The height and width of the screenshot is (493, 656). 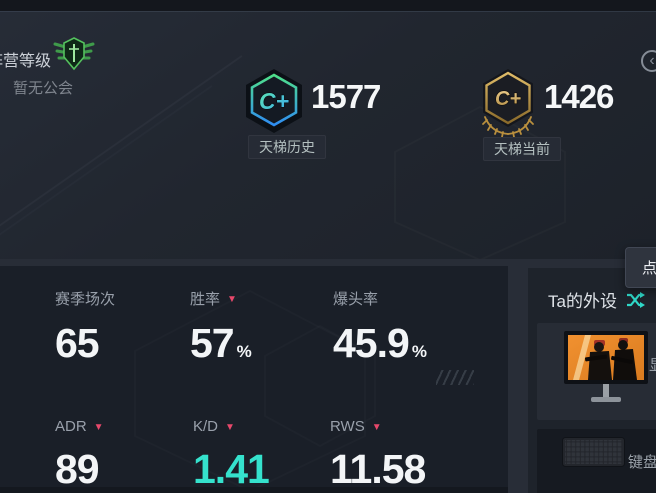 I want to click on peripherals-title: Ta的外设, so click(x=582, y=301).